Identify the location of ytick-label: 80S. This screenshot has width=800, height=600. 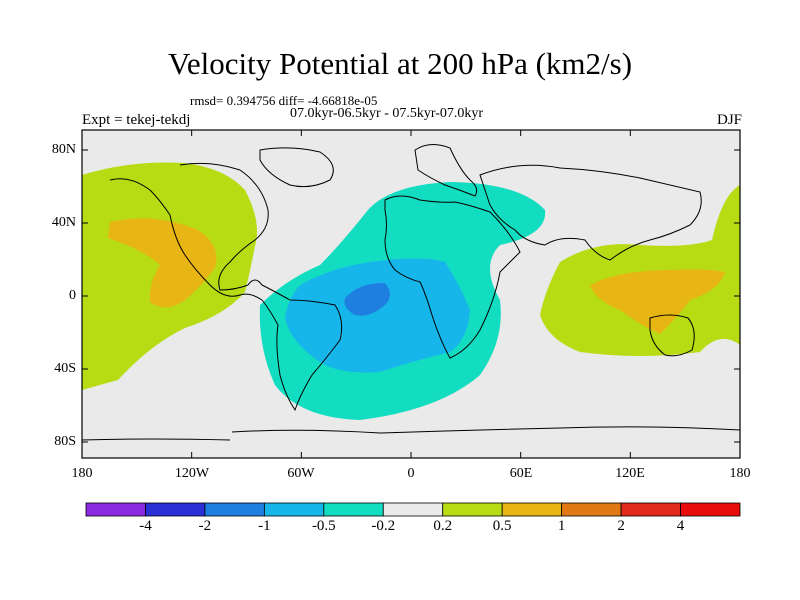
(65, 441).